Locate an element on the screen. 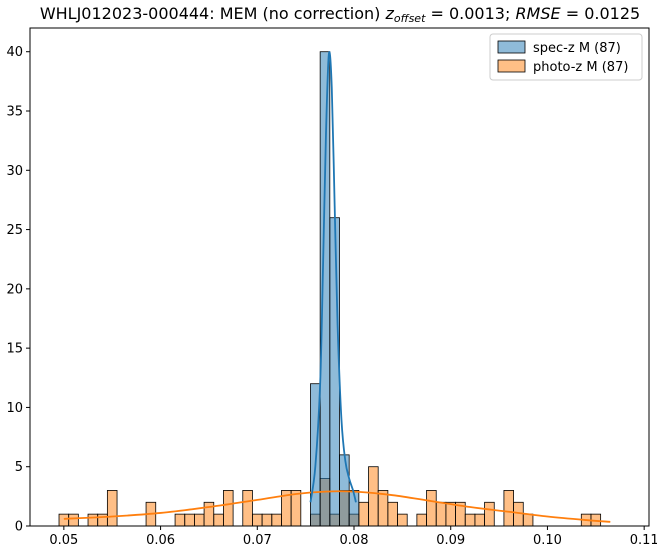  legend: spec-z M (87) photo-z M (87) is located at coordinates (566, 57).